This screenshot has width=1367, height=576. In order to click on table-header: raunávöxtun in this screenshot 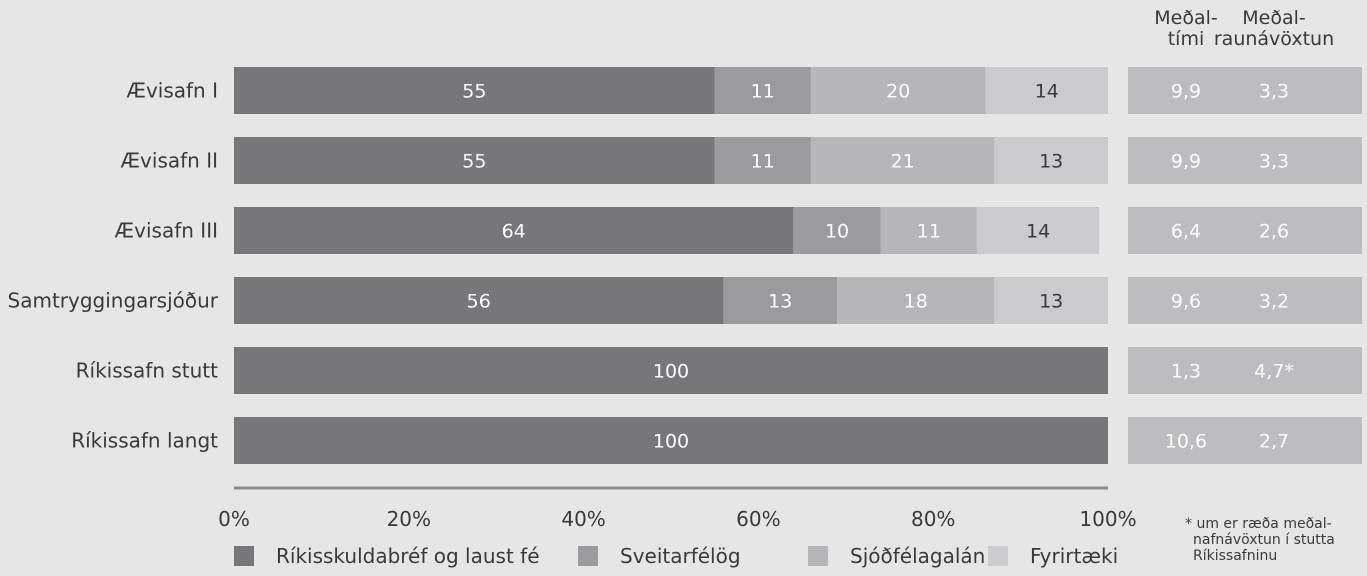, I will do `click(1274, 39)`.